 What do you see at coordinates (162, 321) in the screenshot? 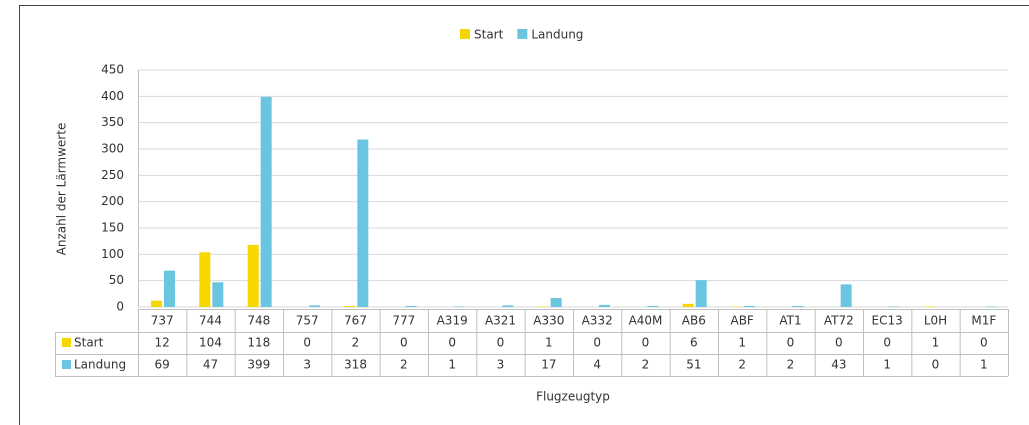
I see `x-tick-label: 737` at bounding box center [162, 321].